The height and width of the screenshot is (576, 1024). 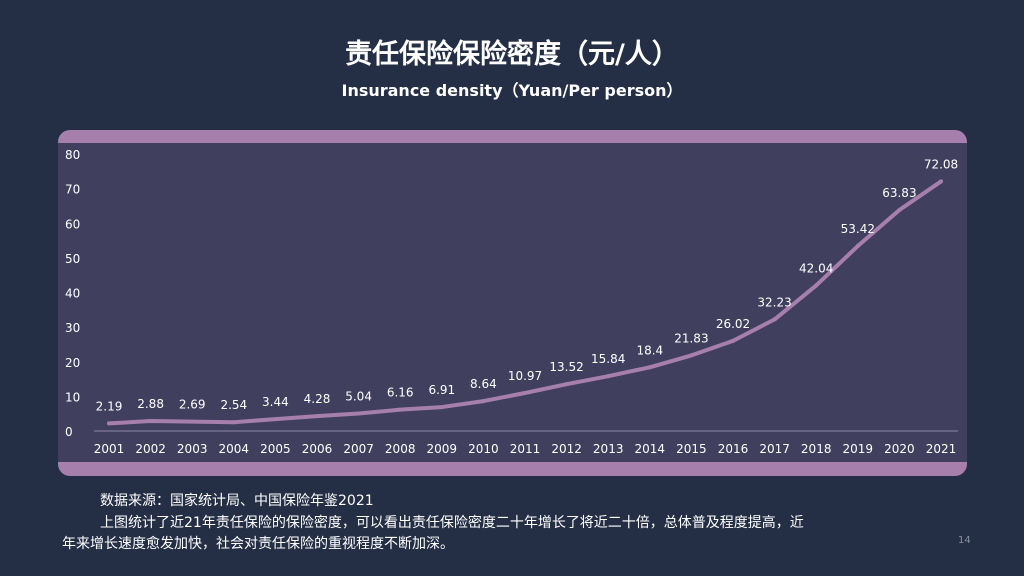 I want to click on data-label: 2.54, so click(x=233, y=405).